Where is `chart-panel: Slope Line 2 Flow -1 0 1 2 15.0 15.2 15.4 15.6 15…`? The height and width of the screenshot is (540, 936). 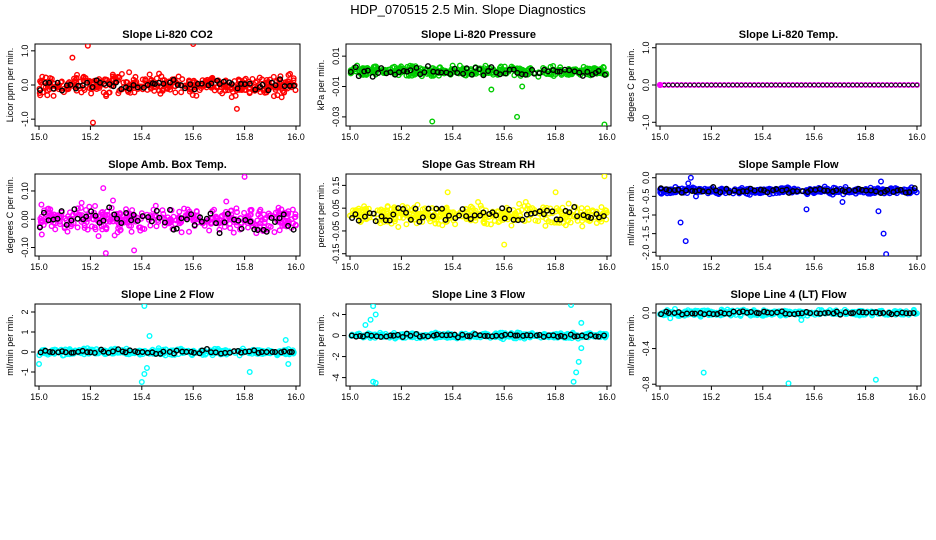 chart-panel: Slope Line 2 Flow -1 0 1 2 15.0 15.2 15.4 15.6 15… is located at coordinates (155, 345).